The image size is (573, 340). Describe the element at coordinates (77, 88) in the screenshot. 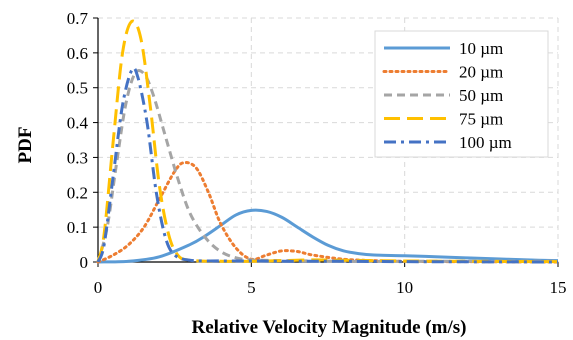

I see `y-tick-label: 0.5` at that location.